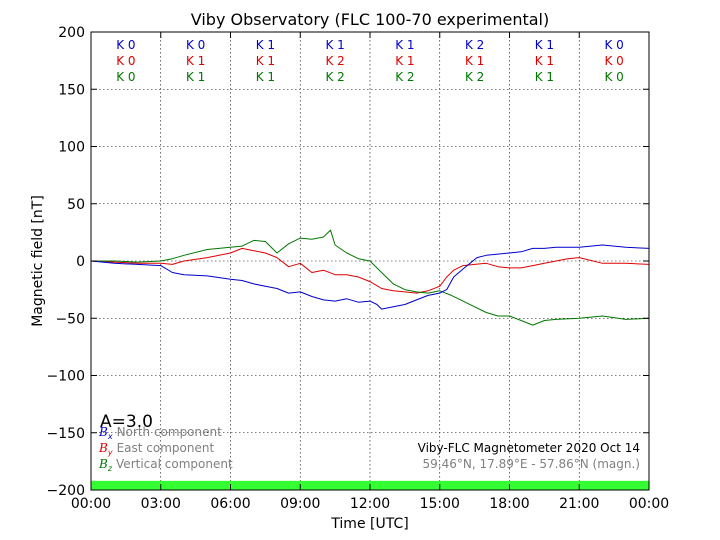 The height and width of the screenshot is (540, 720). I want to click on y-tick-label-1: 150, so click(71, 90).